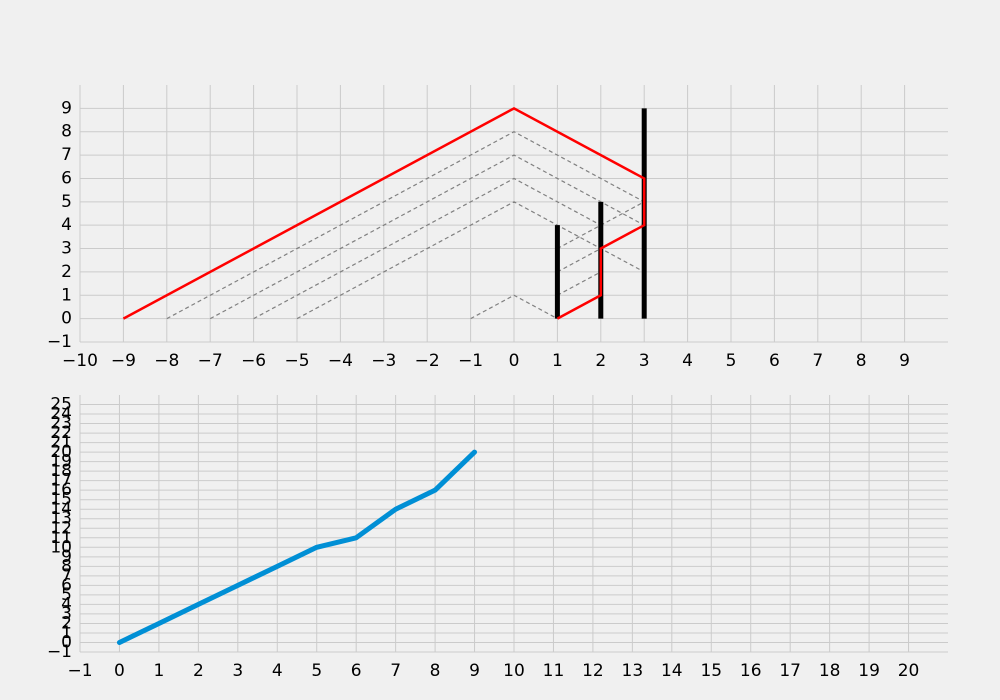 The height and width of the screenshot is (700, 1000). Describe the element at coordinates (61, 452) in the screenshot. I see `y-tick-label: 20` at that location.